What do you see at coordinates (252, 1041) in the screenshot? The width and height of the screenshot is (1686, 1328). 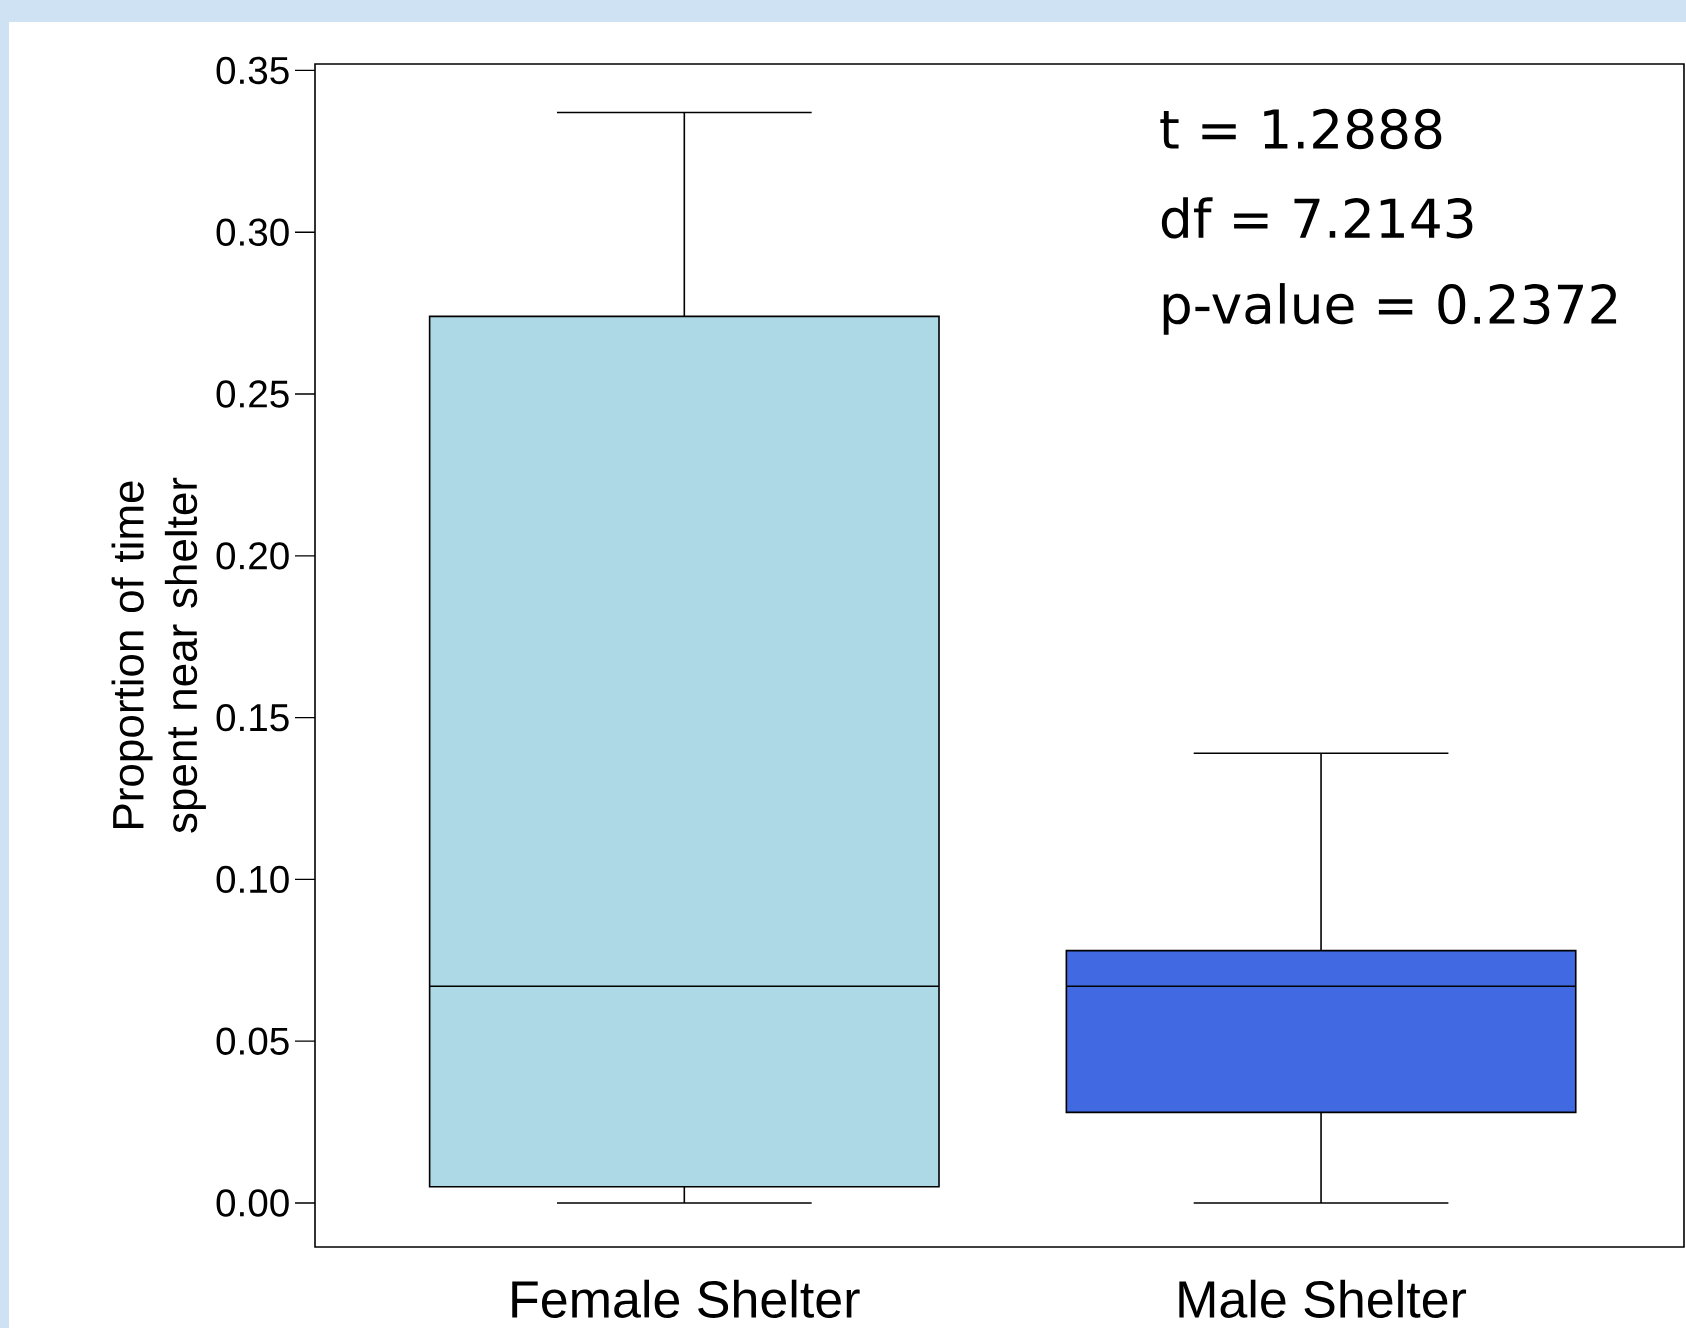 I see `y-tick-label: 0.05` at bounding box center [252, 1041].